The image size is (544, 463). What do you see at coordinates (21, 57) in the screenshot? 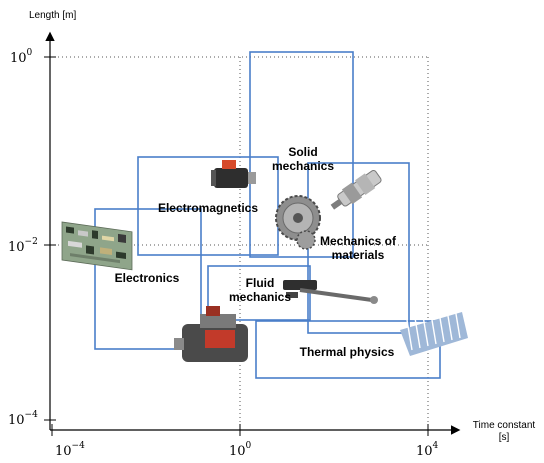
I see `y-tick-label-0: 10⁰` at bounding box center [21, 57].